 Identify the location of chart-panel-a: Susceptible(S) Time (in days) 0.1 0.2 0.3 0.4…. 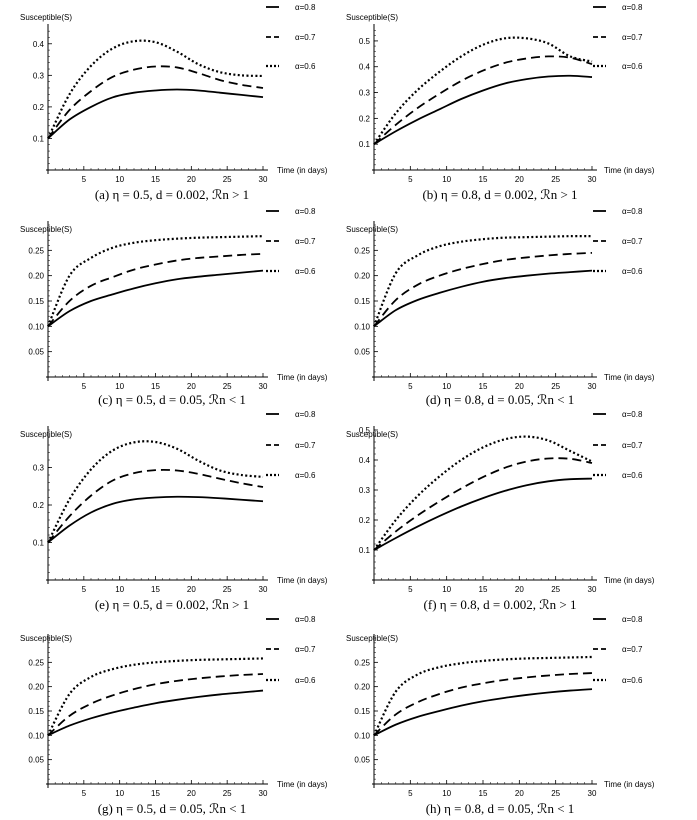
(174, 102).